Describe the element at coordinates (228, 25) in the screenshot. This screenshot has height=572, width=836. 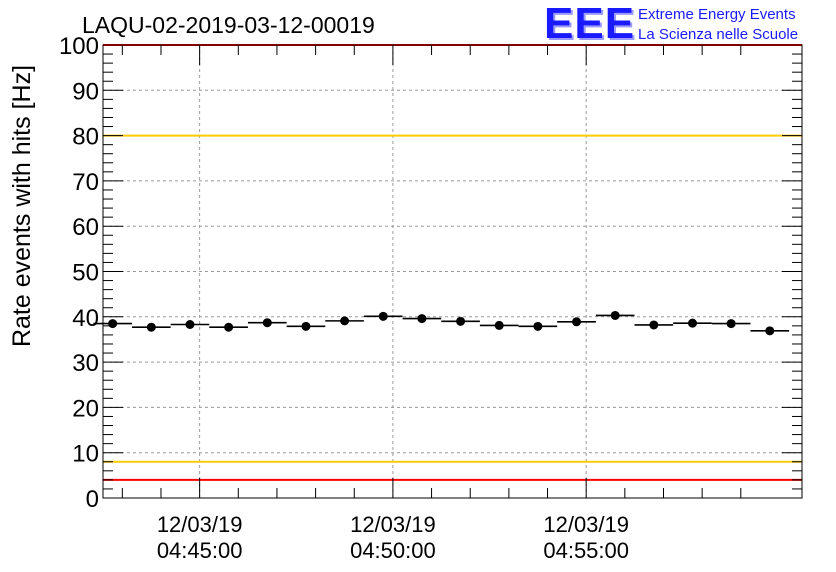
I see `chart-title: LAQU-02-2019-03-12-00019` at that location.